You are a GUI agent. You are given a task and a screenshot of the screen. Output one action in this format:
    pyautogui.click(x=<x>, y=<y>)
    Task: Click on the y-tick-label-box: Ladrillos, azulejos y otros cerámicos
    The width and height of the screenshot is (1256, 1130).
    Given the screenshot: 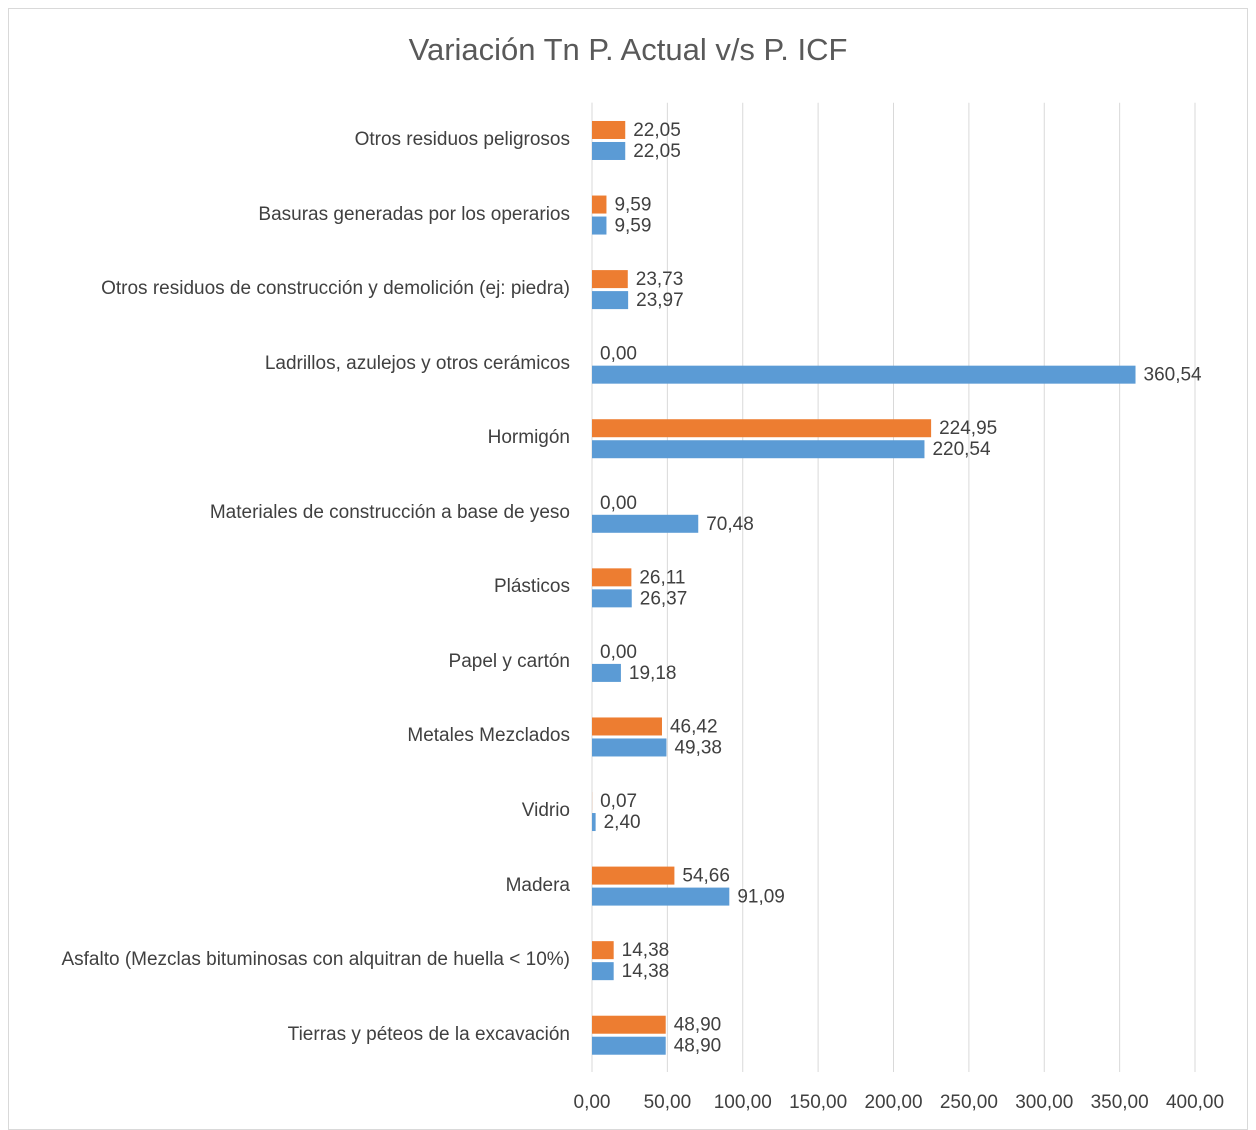 What is the action you would take?
    pyautogui.click(x=285, y=364)
    